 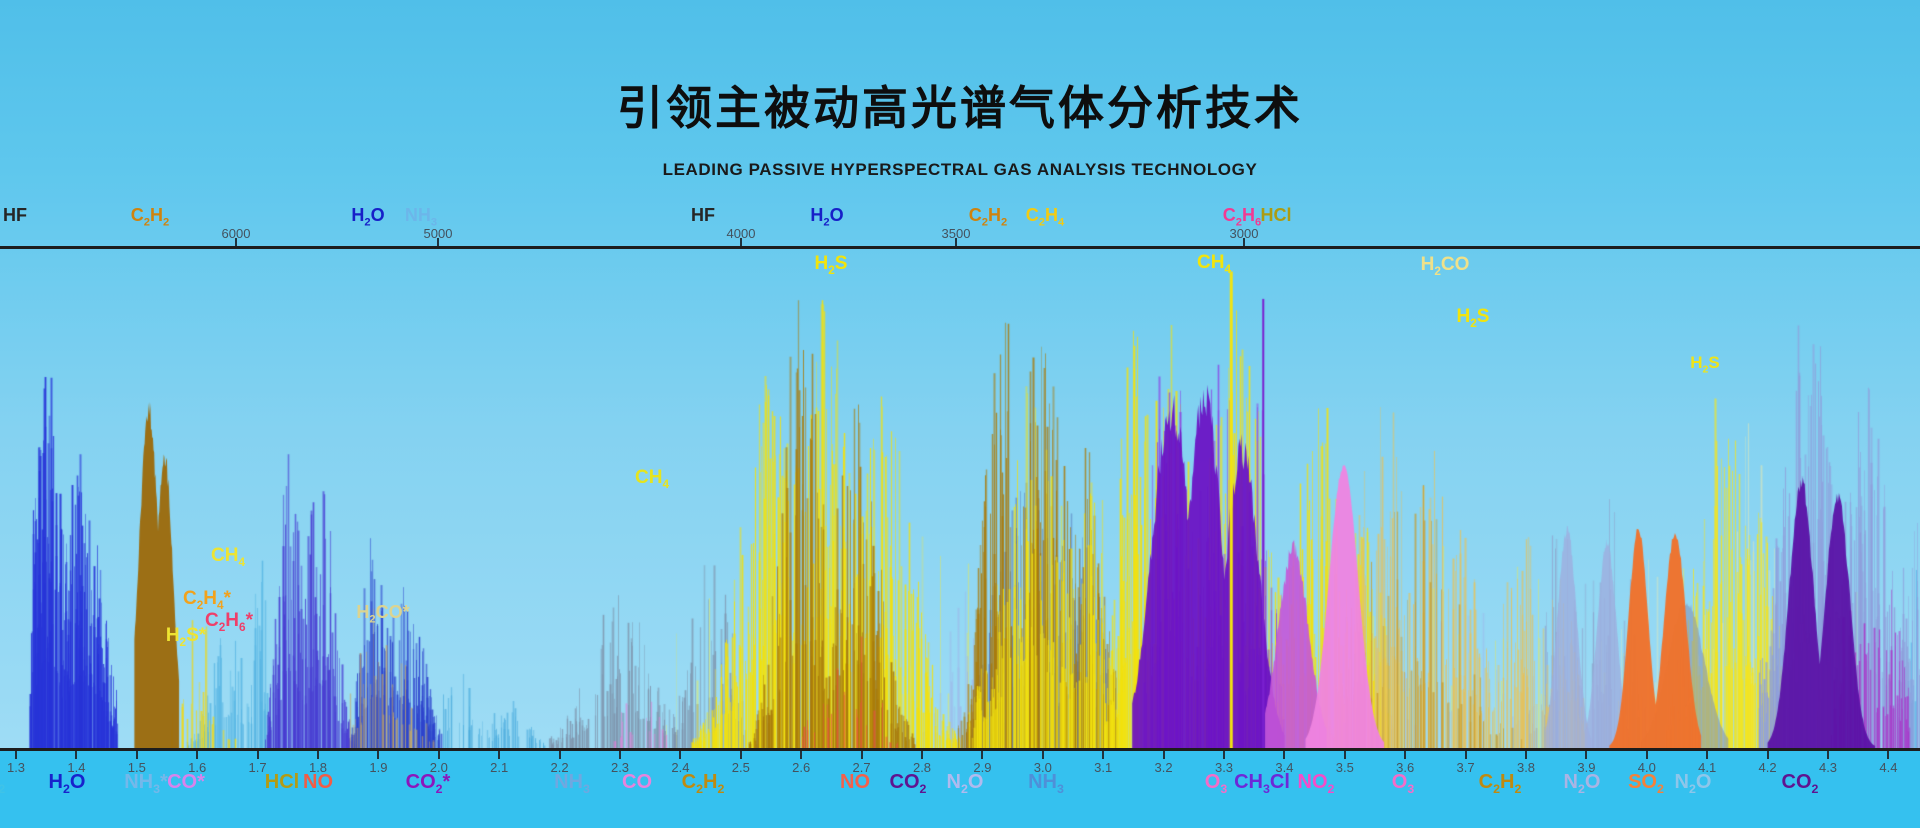 What do you see at coordinates (637, 782) in the screenshot?
I see `gas-label-co: CO` at bounding box center [637, 782].